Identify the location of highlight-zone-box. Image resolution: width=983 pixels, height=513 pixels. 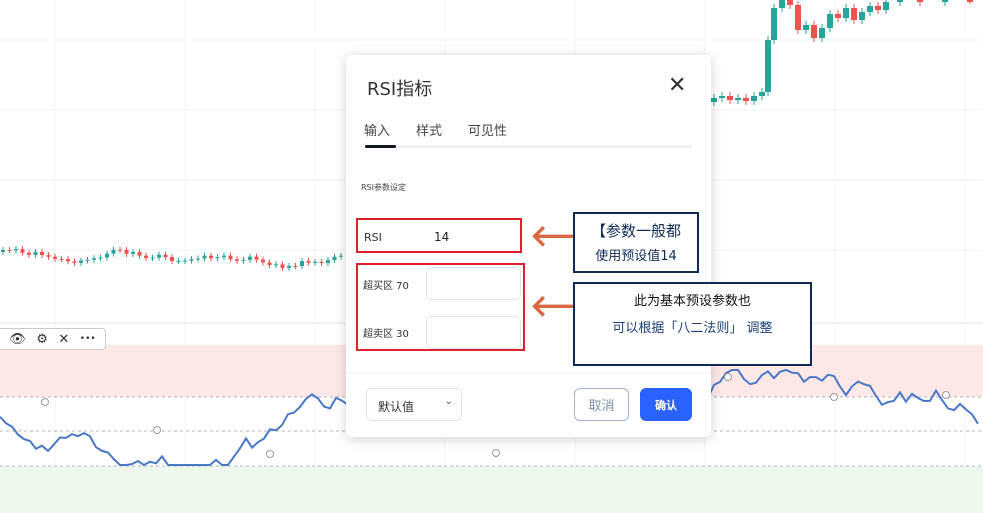
(440, 307).